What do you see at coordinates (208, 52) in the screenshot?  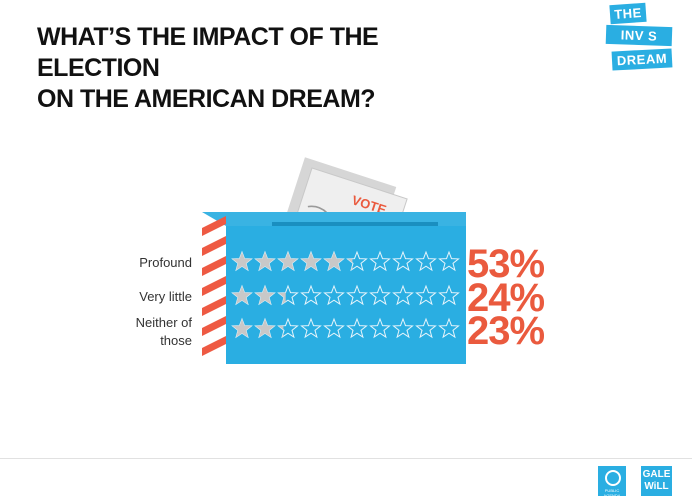 I see `title-line-1: WHAT’S THE IMPACT OF THE ELECTION` at bounding box center [208, 52].